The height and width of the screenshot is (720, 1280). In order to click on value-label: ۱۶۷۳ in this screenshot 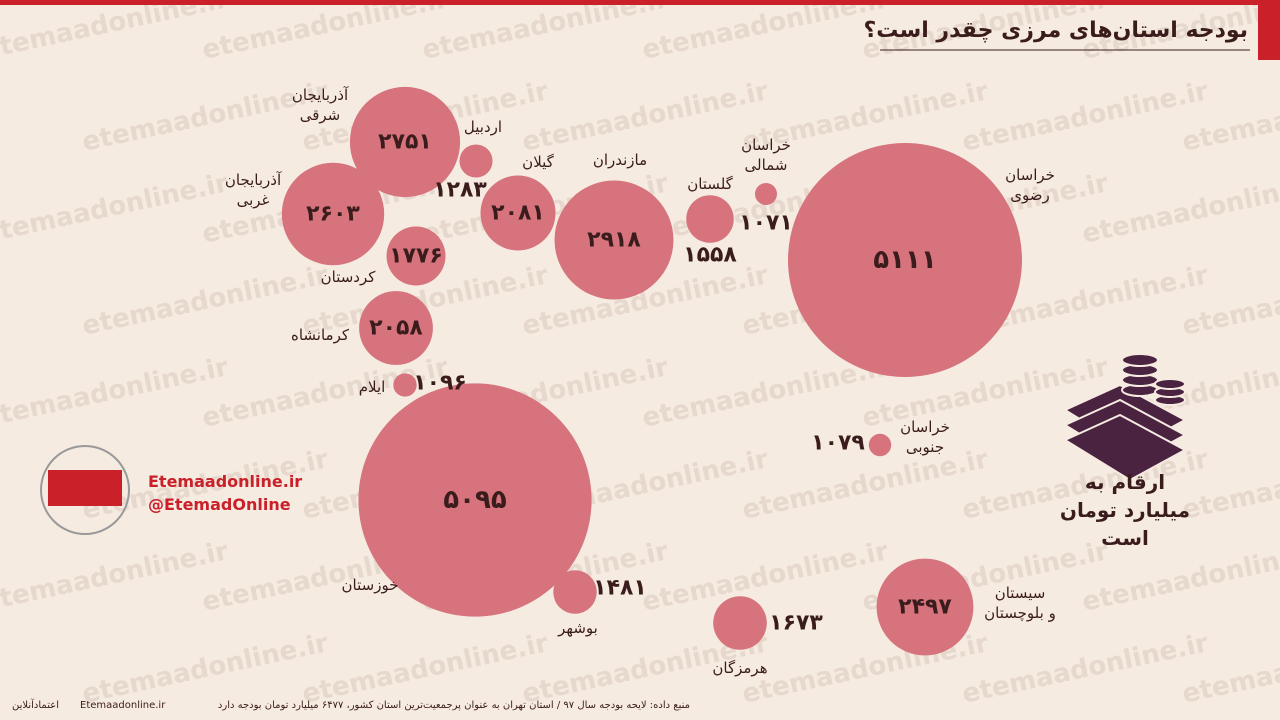, I will do `click(796, 623)`.